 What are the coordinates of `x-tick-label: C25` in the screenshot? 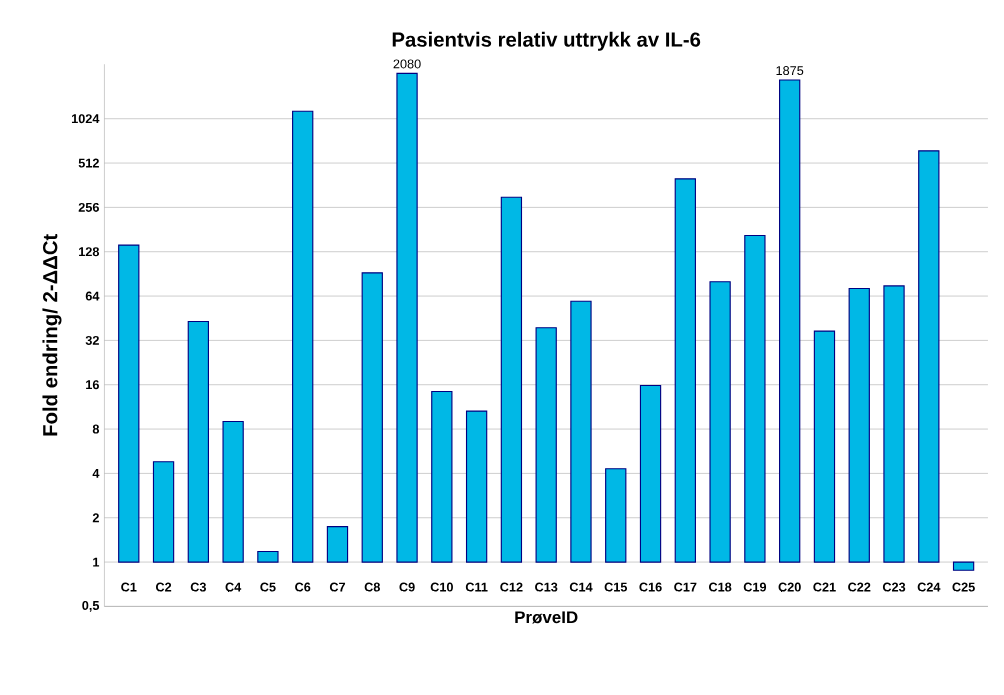 It's located at (963, 587).